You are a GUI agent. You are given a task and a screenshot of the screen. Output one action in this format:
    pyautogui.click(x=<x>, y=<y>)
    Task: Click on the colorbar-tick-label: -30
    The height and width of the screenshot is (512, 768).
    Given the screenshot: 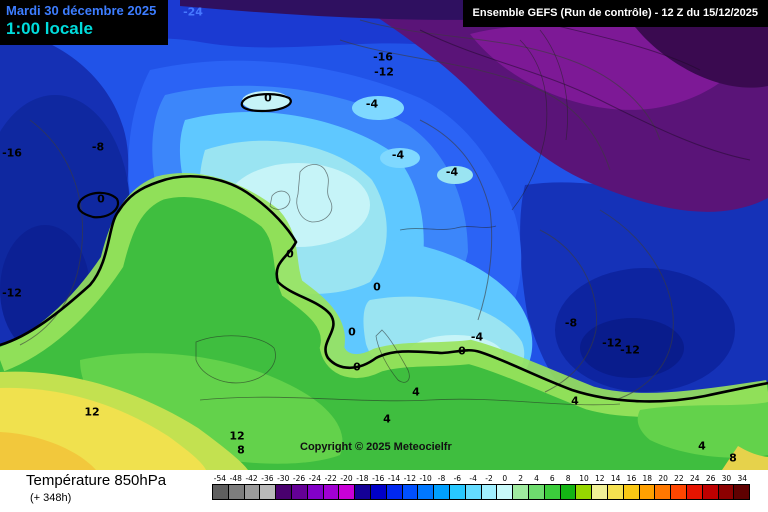 What is the action you would take?
    pyautogui.click(x=283, y=478)
    